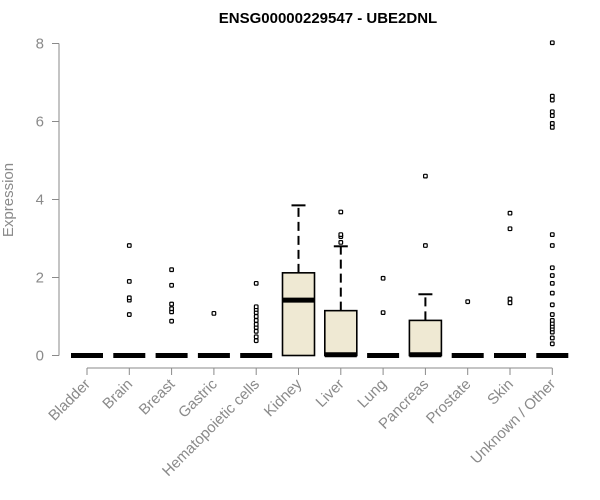 This screenshot has height=500, width=600. What do you see at coordinates (40, 44) in the screenshot?
I see `y-tick-label: 8` at bounding box center [40, 44].